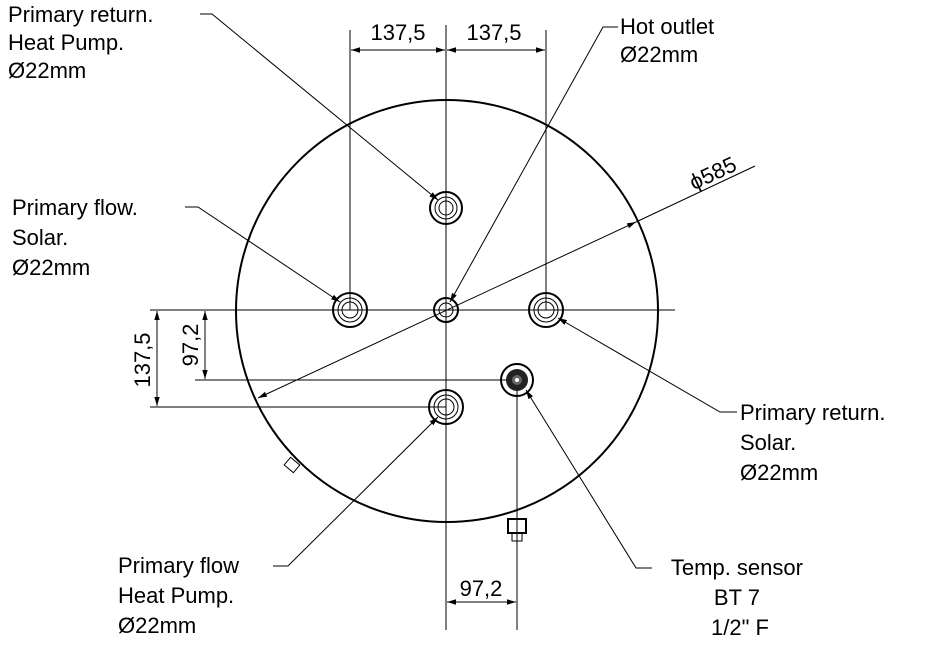  What do you see at coordinates (667, 26) in the screenshot?
I see `label-line: Hot outlet` at bounding box center [667, 26].